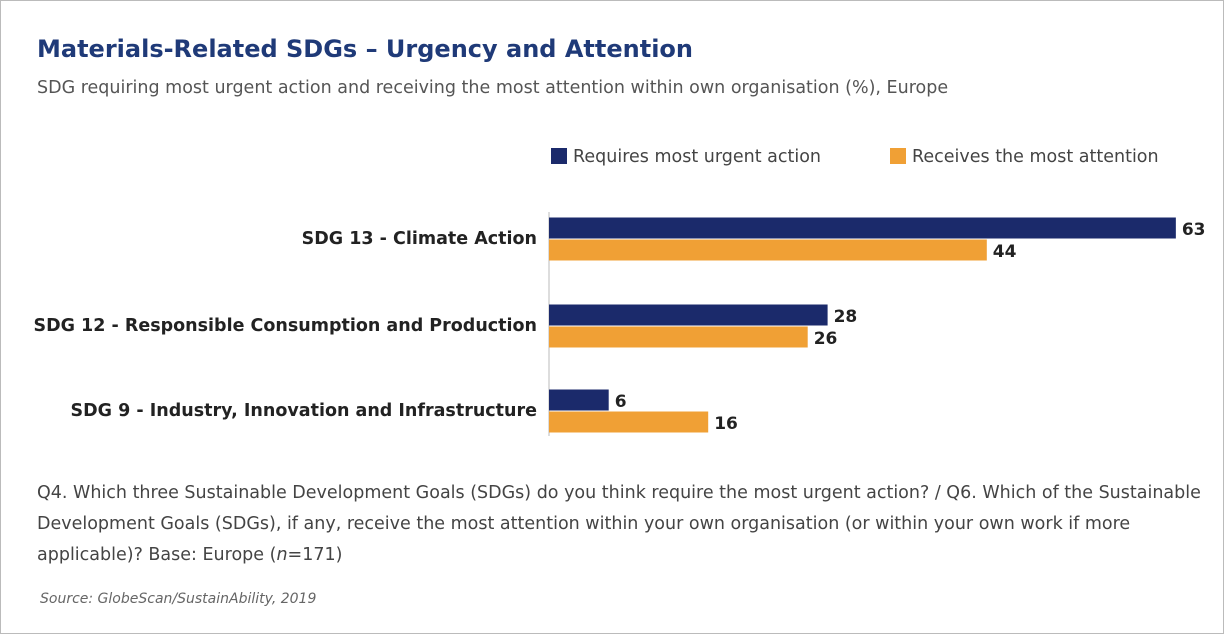 This screenshot has width=1224, height=634. Describe the element at coordinates (1194, 230) in the screenshot. I see `value-label: 63` at that location.